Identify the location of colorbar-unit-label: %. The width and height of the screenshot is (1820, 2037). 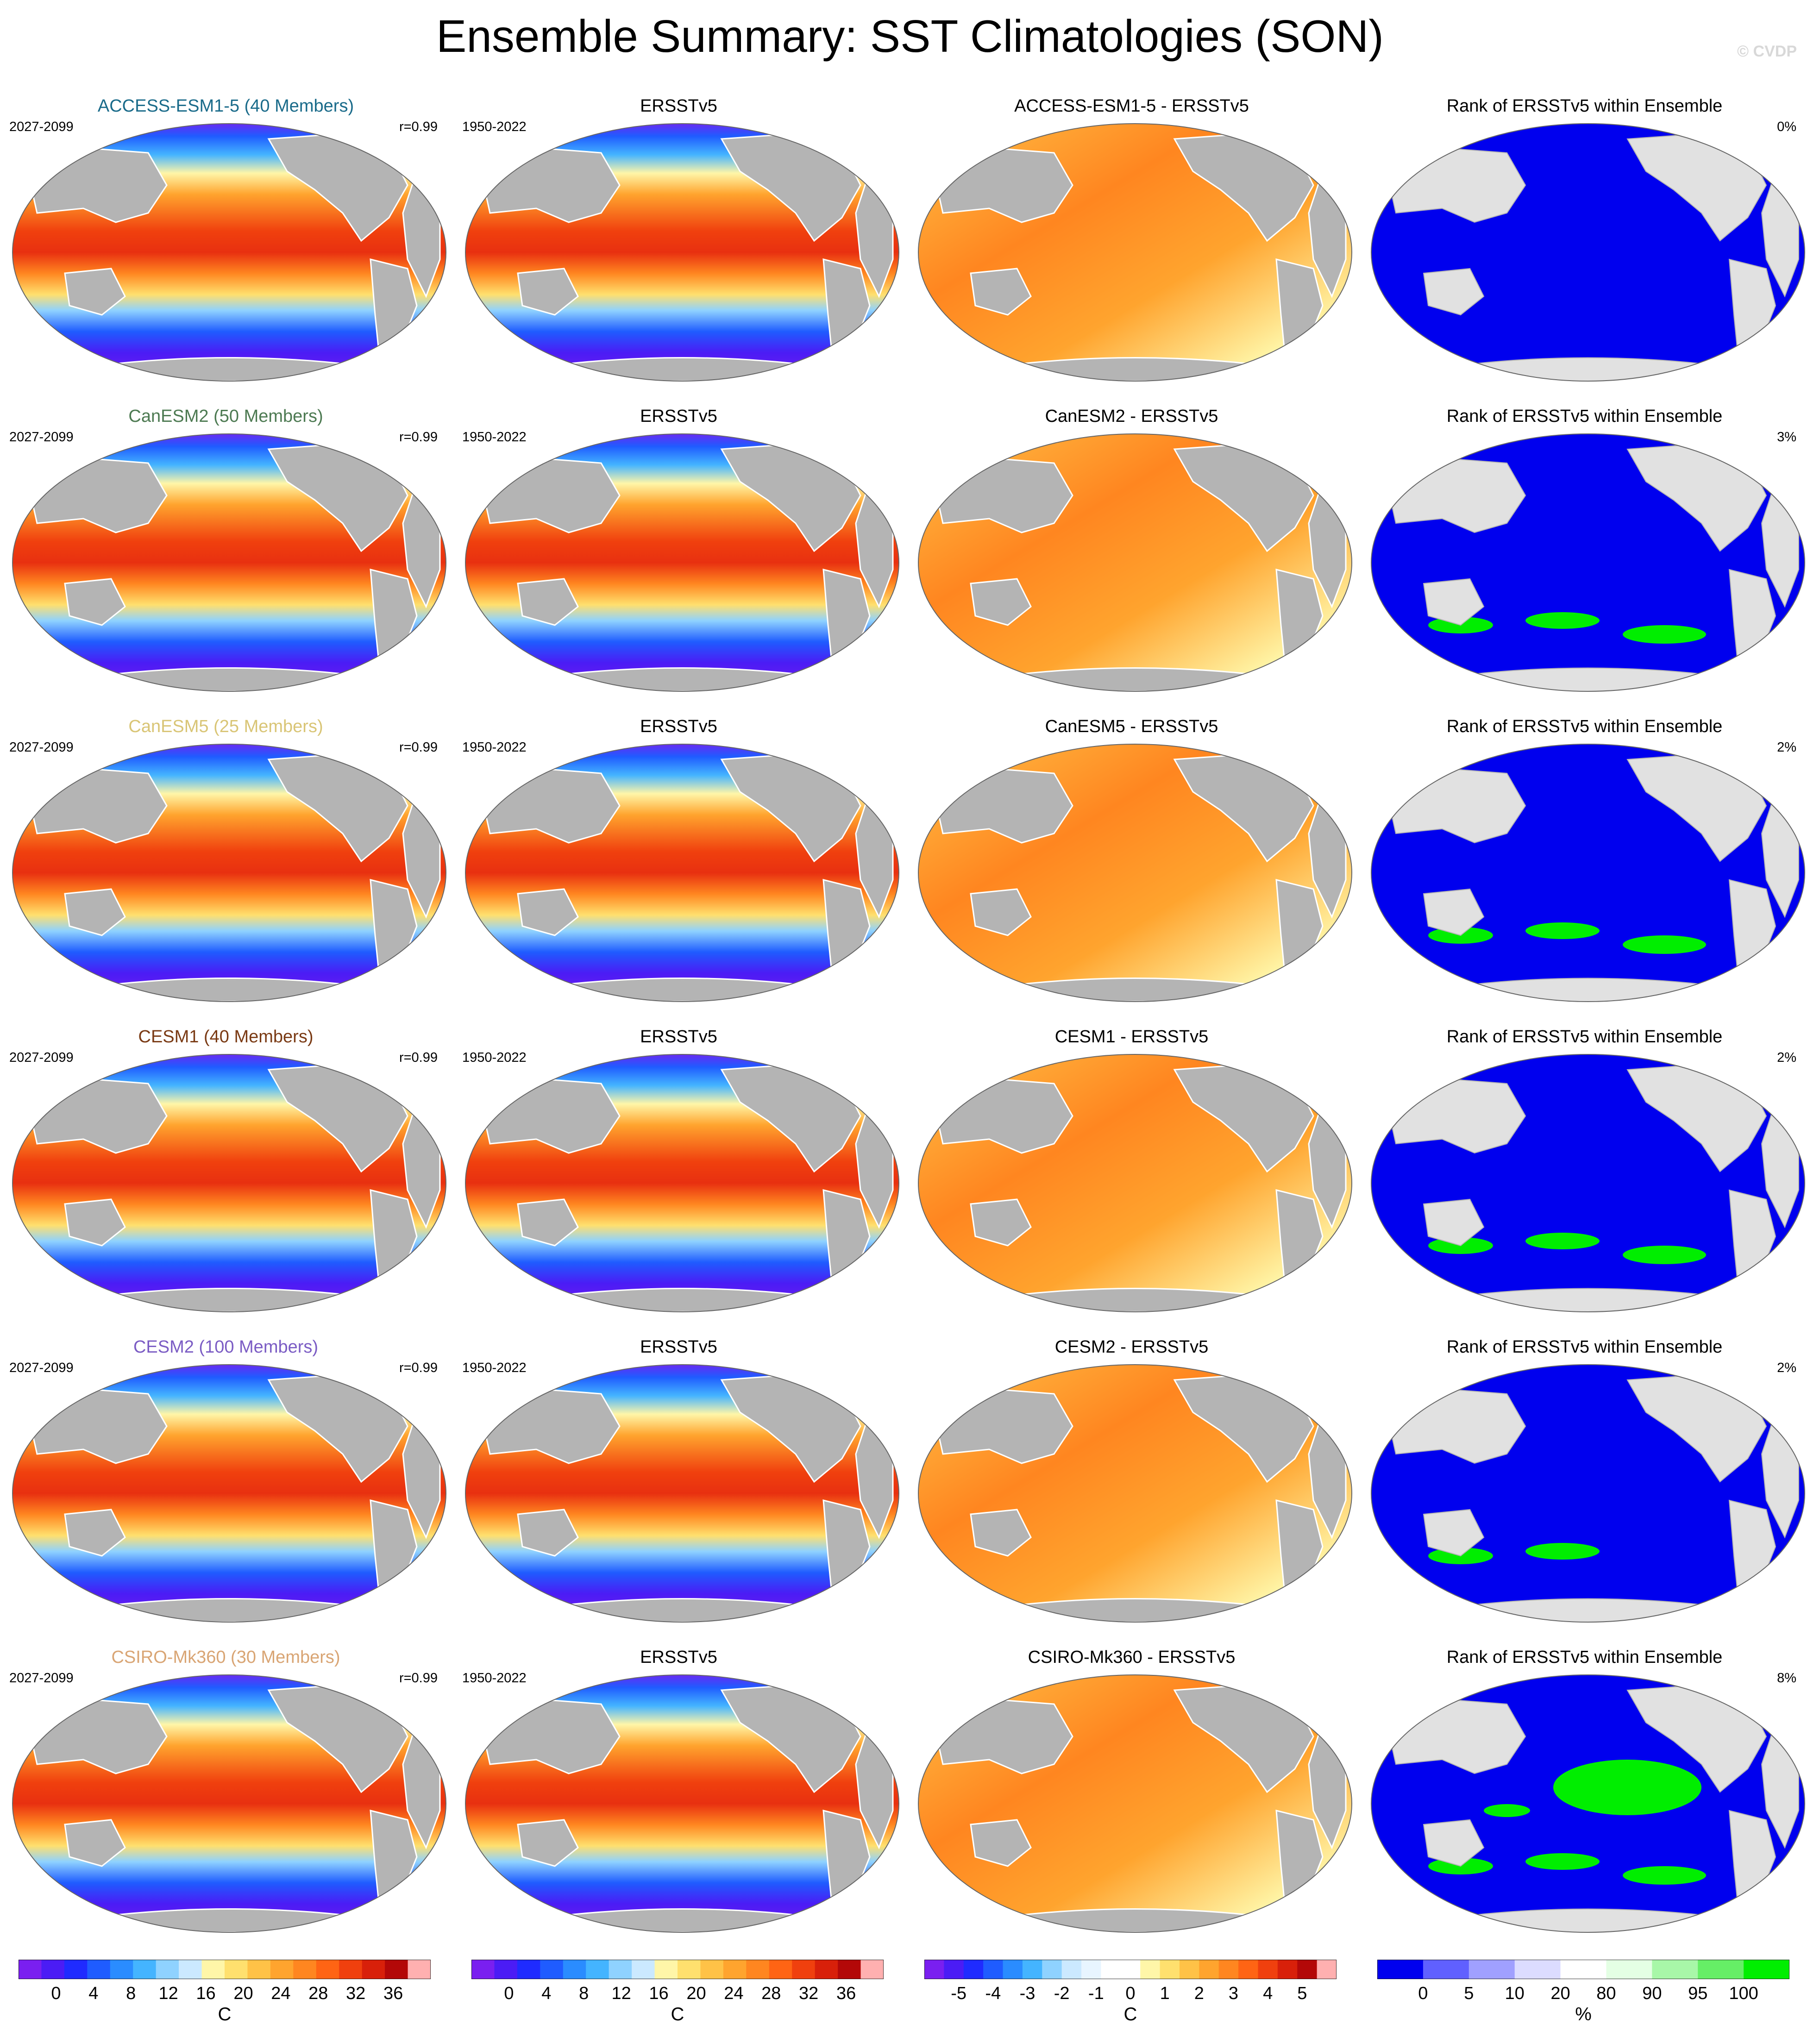
(1583, 2014).